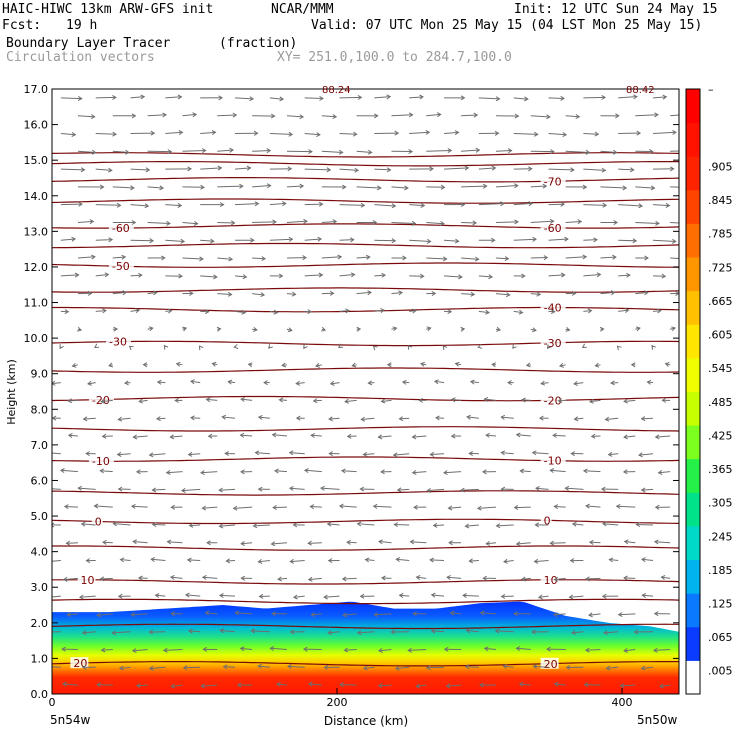 Image resolution: width=740 pixels, height=740 pixels. I want to click on x-start-location: 5n54w, so click(70, 720).